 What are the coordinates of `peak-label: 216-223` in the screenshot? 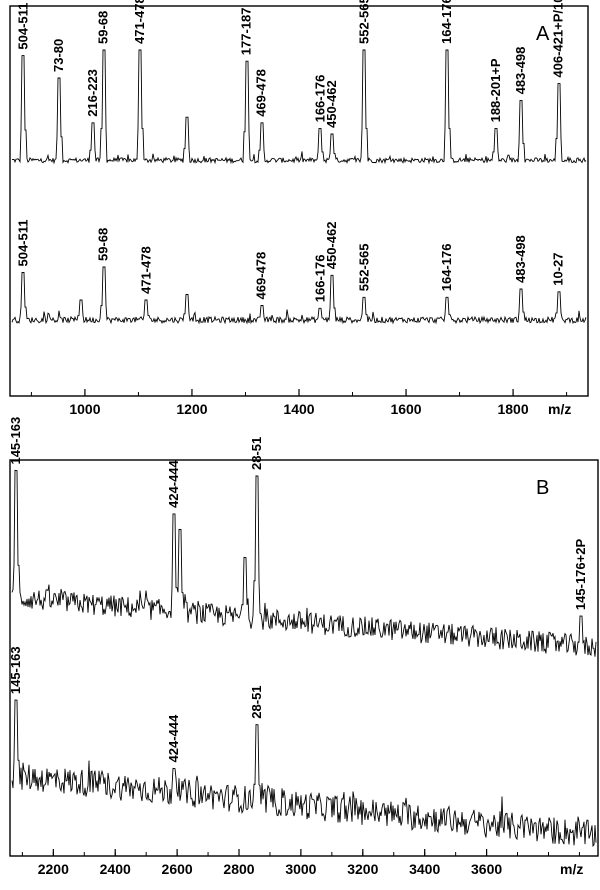 It's located at (92, 93).